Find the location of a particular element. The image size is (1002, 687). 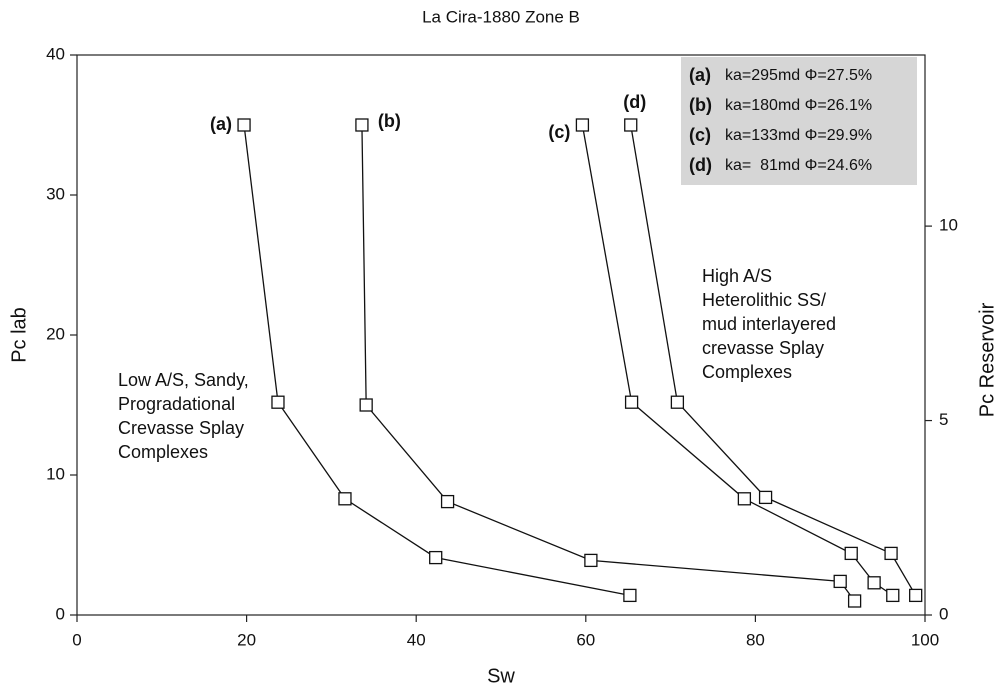

chart-title: La Cira-1880 Zone B is located at coordinates (501, 16).